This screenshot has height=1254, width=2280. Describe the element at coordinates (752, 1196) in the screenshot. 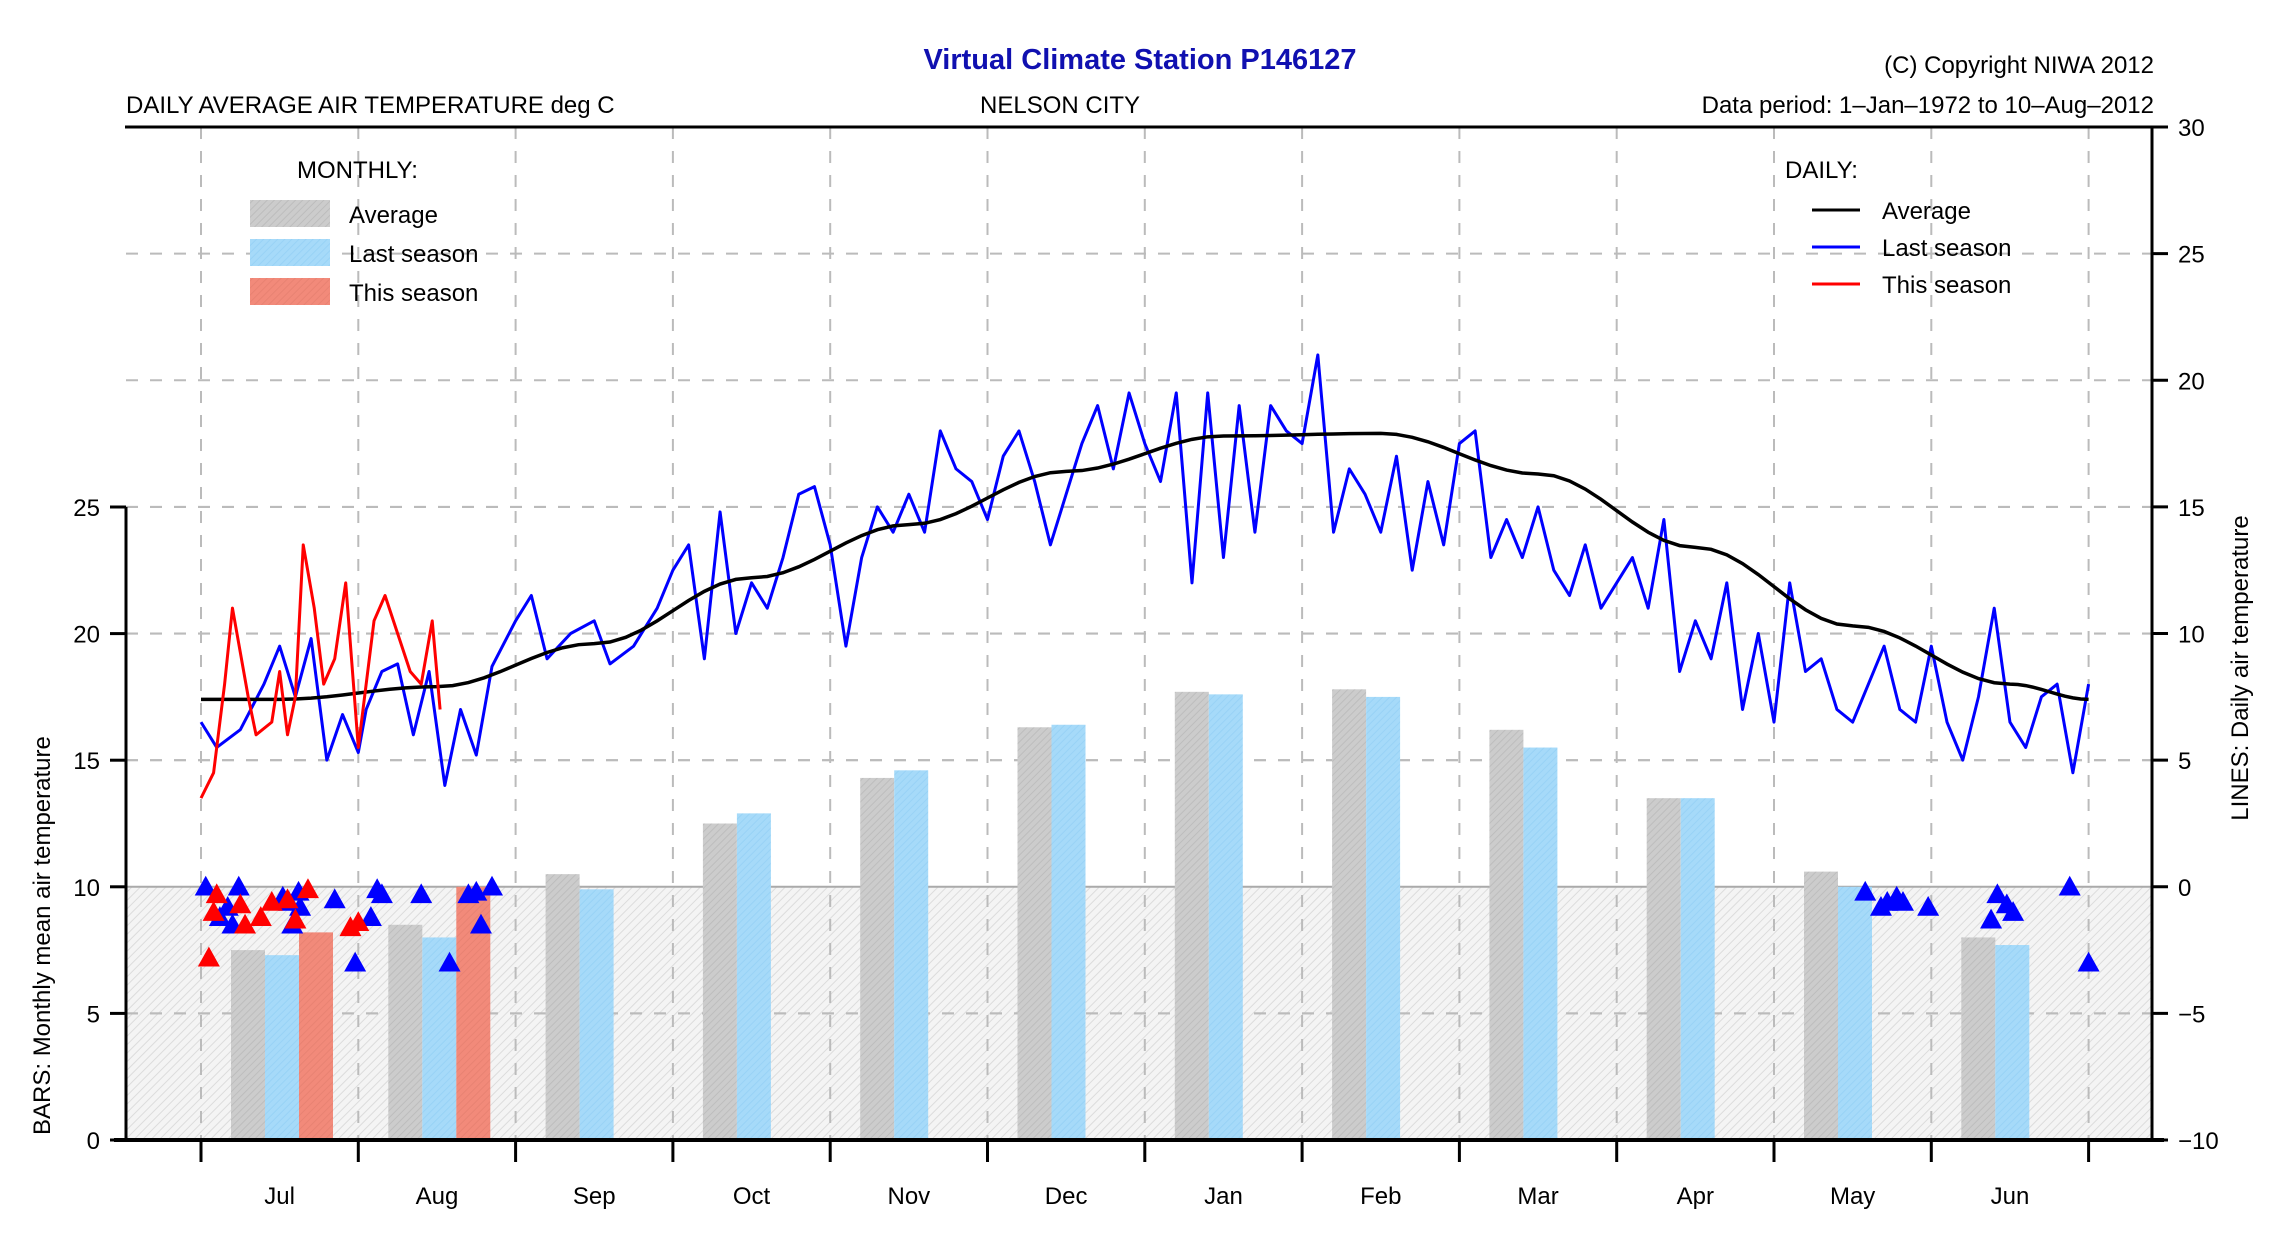

I see `x-tick-label: Oct` at that location.